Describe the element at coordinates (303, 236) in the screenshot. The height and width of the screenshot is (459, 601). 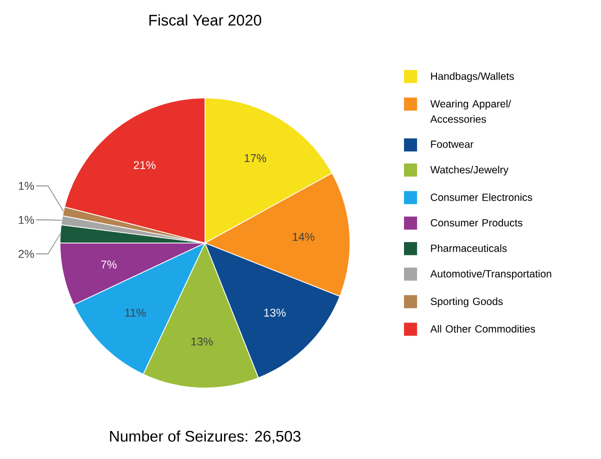
I see `data-label: 14%` at that location.